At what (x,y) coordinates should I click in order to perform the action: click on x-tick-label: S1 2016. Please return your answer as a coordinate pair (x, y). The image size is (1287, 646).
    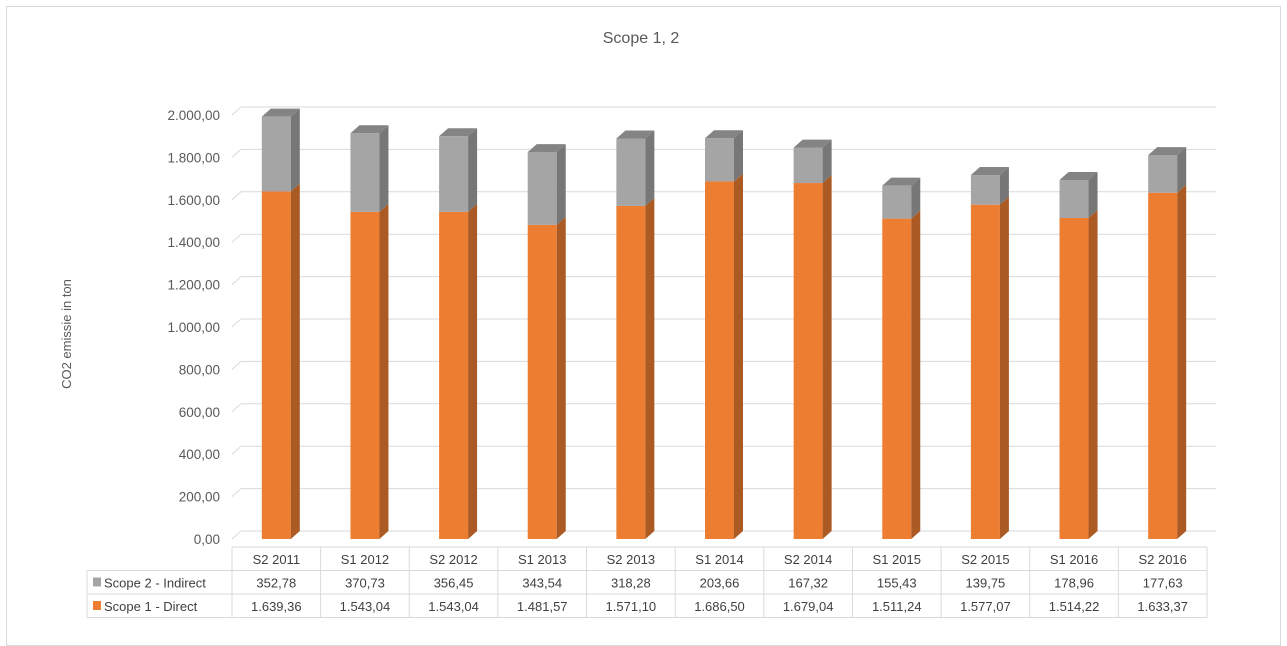
    Looking at the image, I should click on (1074, 559).